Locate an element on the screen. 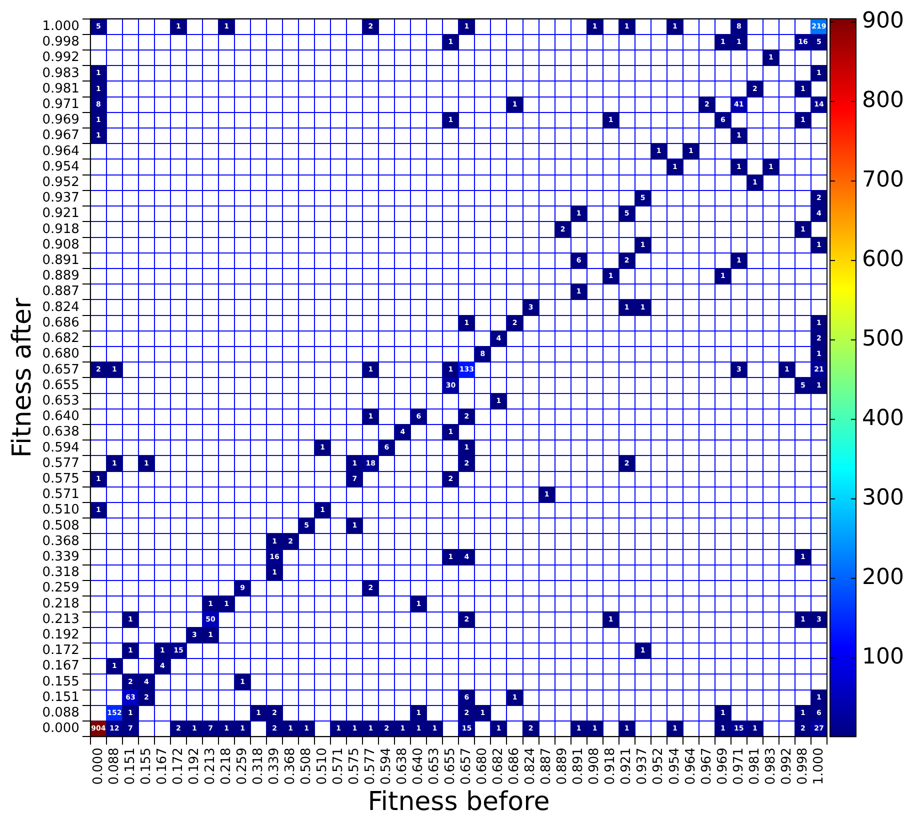  x-tick-label: 0.594 is located at coordinates (386, 766).